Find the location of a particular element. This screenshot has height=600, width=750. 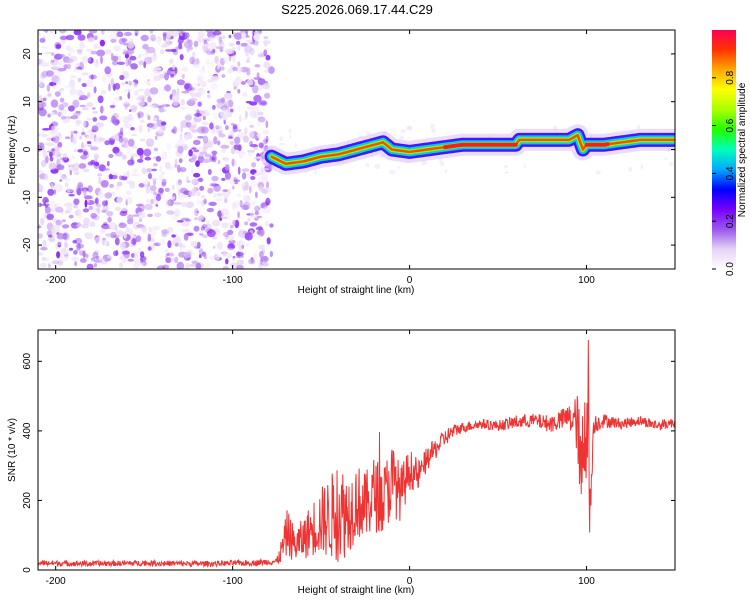

colorbar-label: Normalized spectral amplitude is located at coordinates (742, 149).